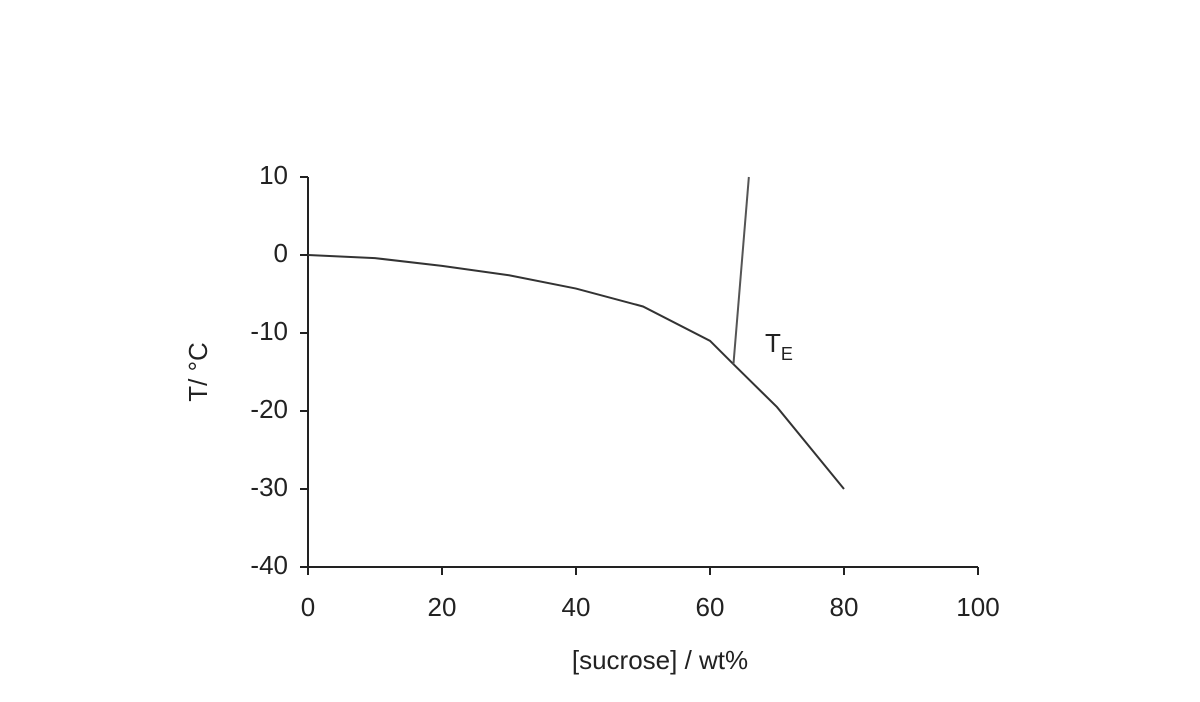 This screenshot has width=1200, height=702. What do you see at coordinates (787, 354) in the screenshot?
I see `annotation-subscript: E` at bounding box center [787, 354].